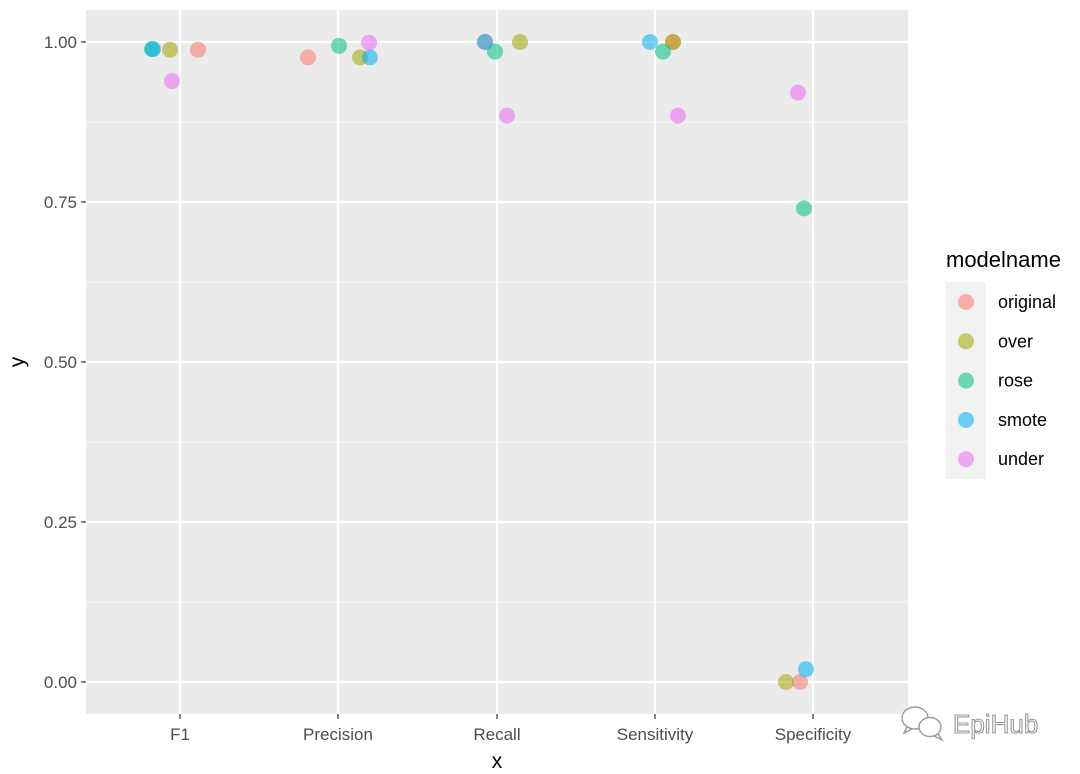 The image size is (1080, 774). Describe the element at coordinates (60, 522) in the screenshot. I see `y-tick-label: 0.25` at that location.